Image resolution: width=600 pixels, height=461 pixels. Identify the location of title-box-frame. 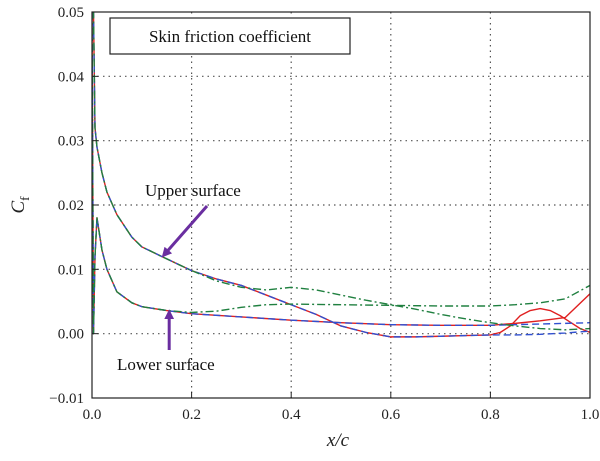
(230, 36).